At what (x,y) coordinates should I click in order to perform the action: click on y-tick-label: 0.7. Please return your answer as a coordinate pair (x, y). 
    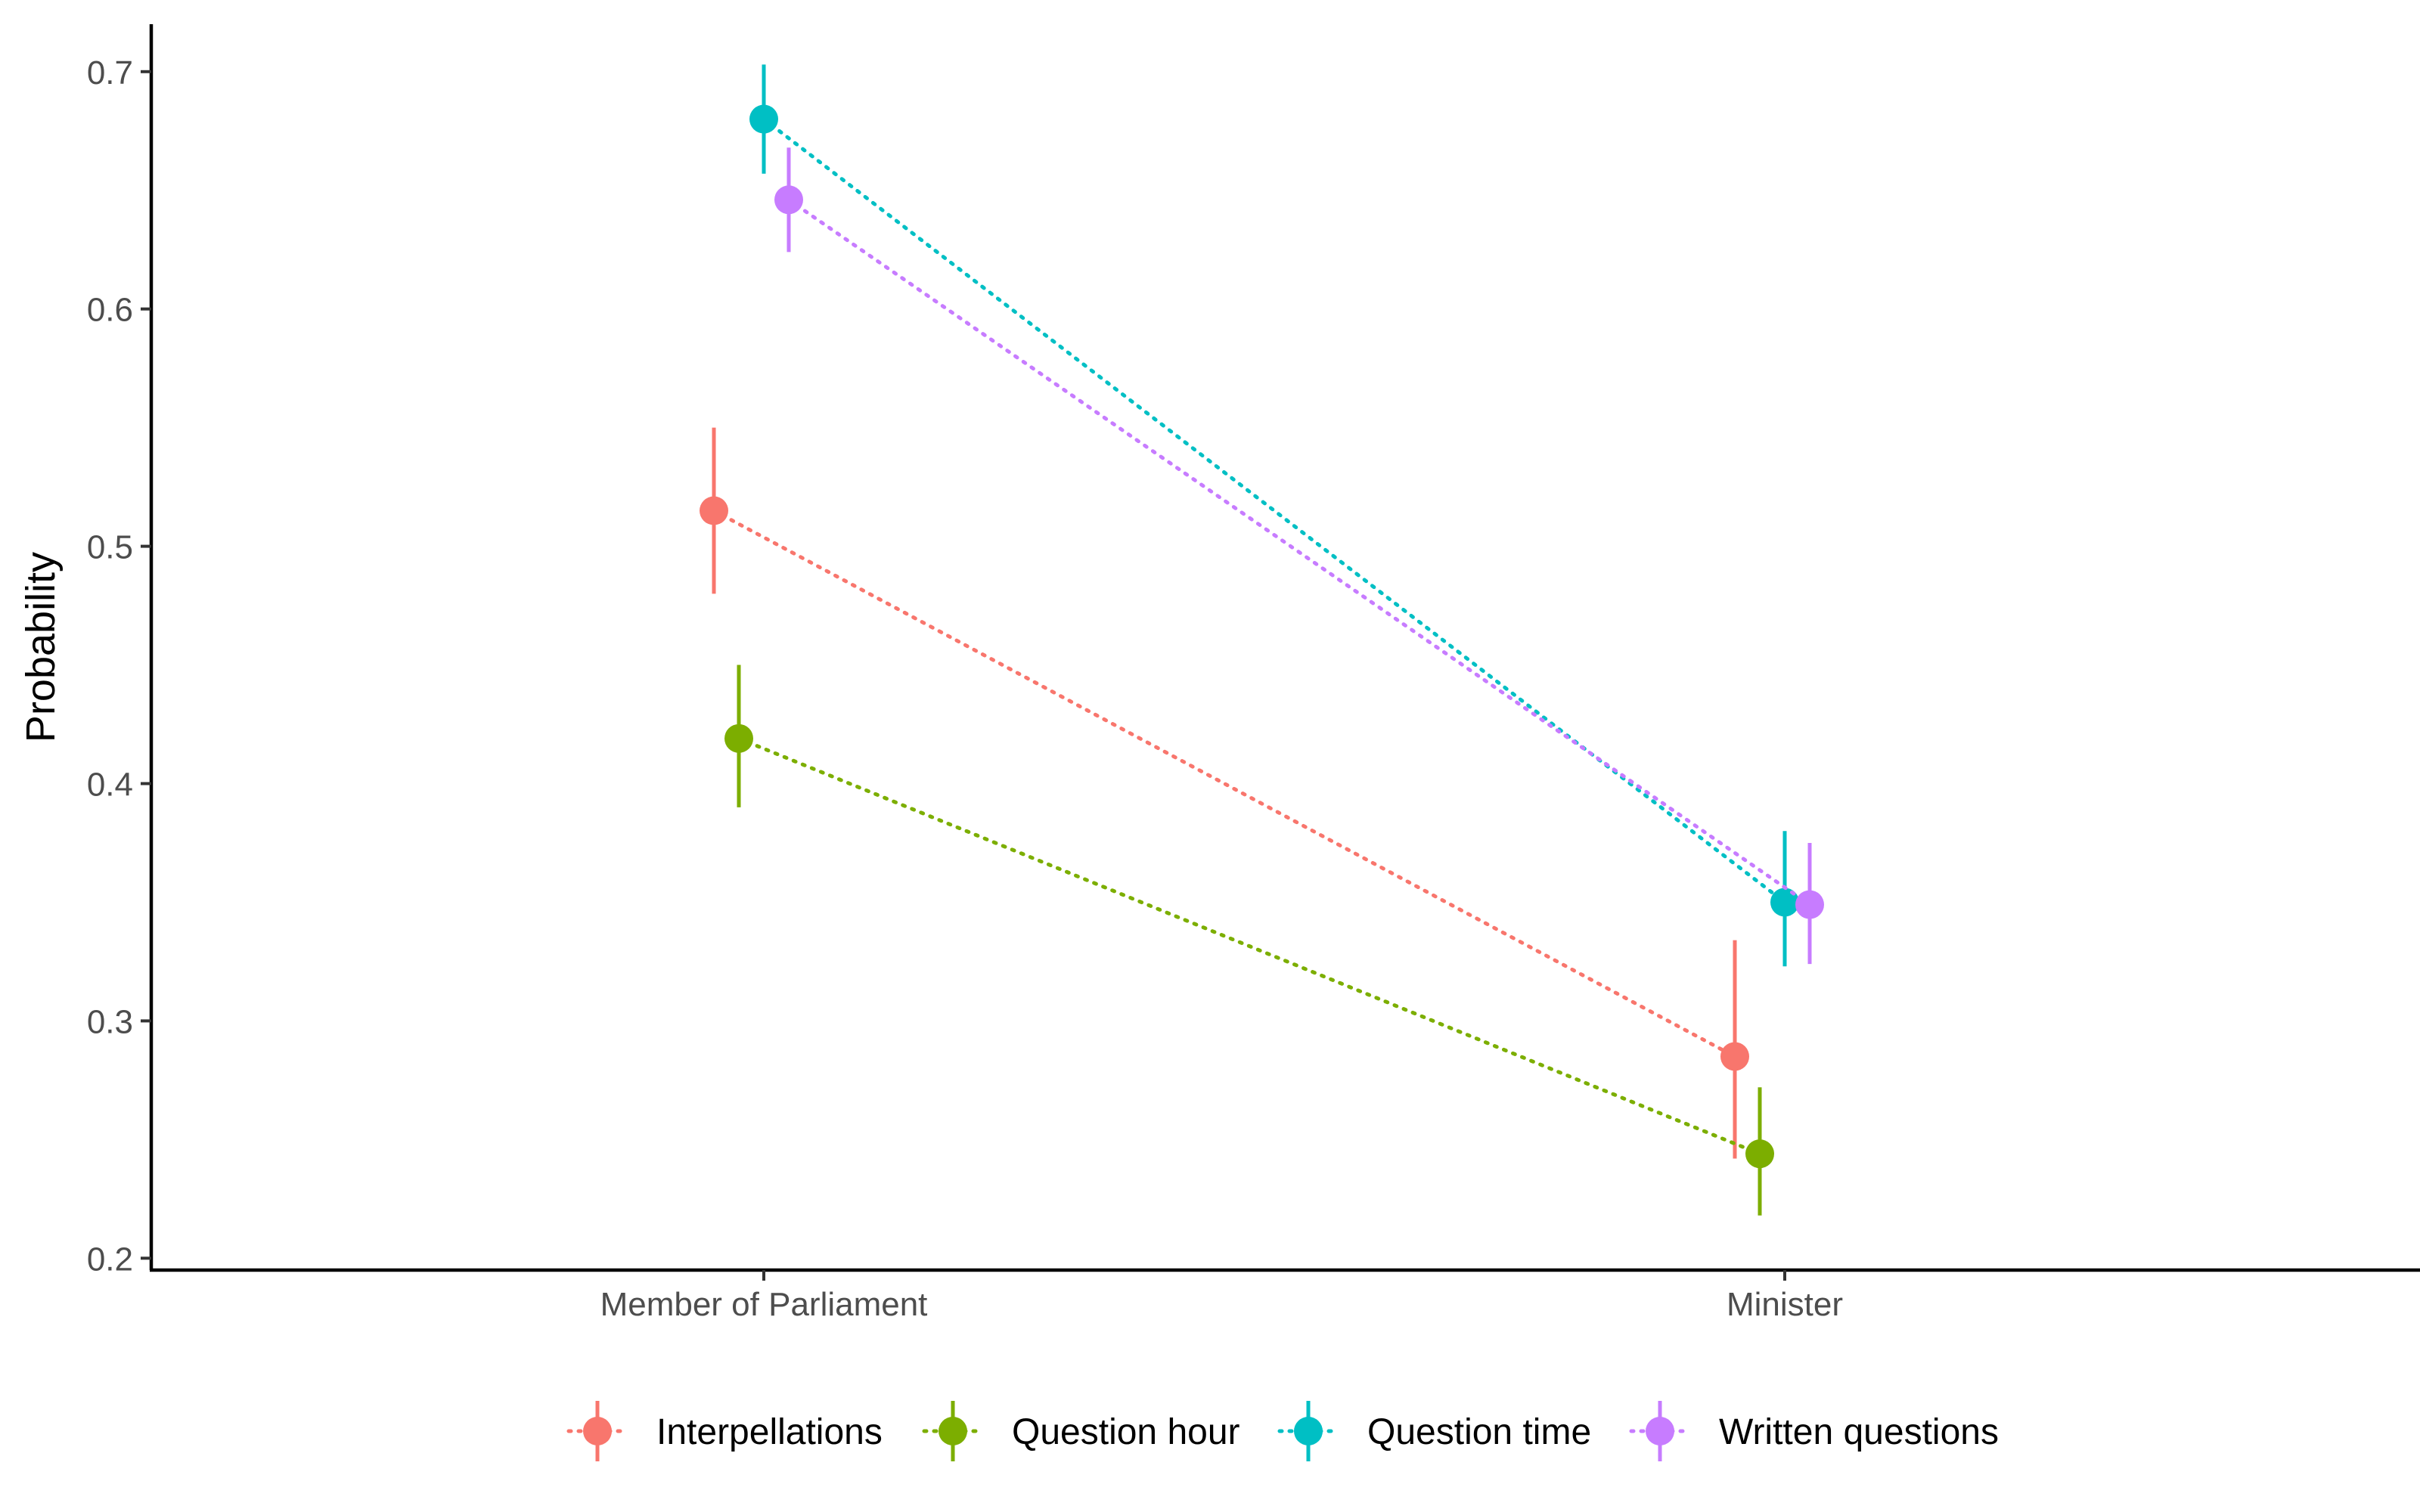
    Looking at the image, I should click on (110, 72).